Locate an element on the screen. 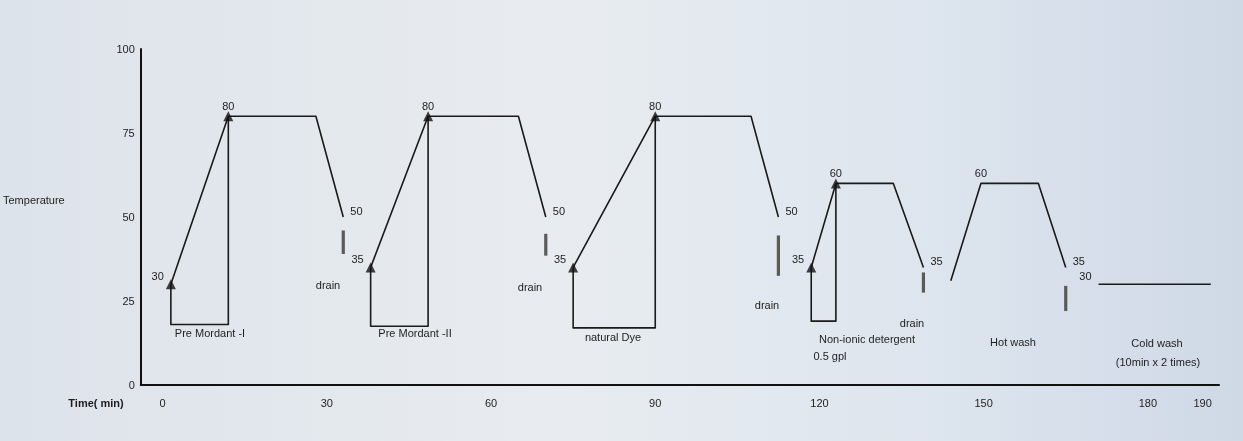 Image resolution: width=1243 pixels, height=441 pixels. x-tick-label: 0 is located at coordinates (162, 402).